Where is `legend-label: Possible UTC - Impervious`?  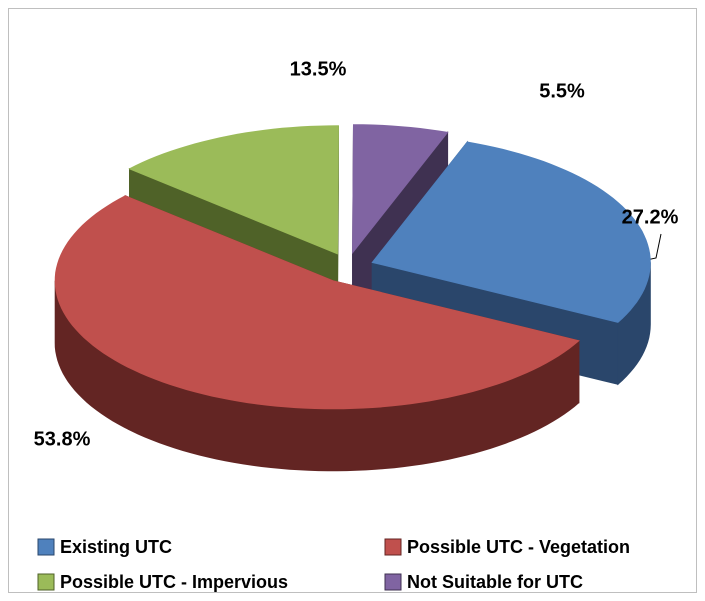 legend-label: Possible UTC - Impervious is located at coordinates (174, 582).